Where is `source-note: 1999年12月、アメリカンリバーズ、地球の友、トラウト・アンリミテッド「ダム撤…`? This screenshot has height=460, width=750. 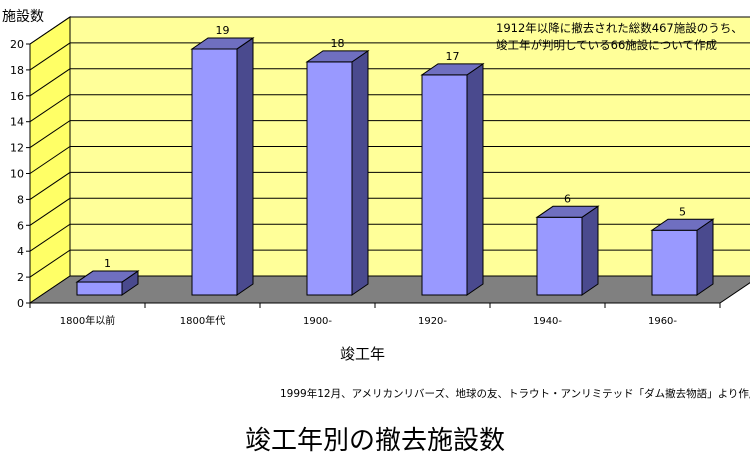 source-note: 1999年12月、アメリカンリバーズ、地球の友、トラウト・アンリミテッド「ダム撤… is located at coordinates (515, 394).